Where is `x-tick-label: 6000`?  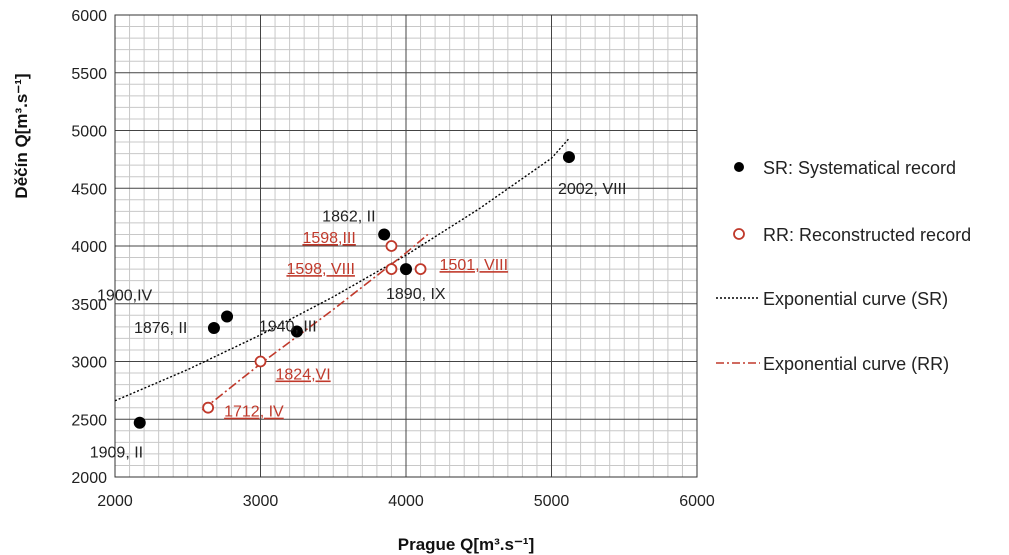 x-tick-label: 6000 is located at coordinates (697, 501).